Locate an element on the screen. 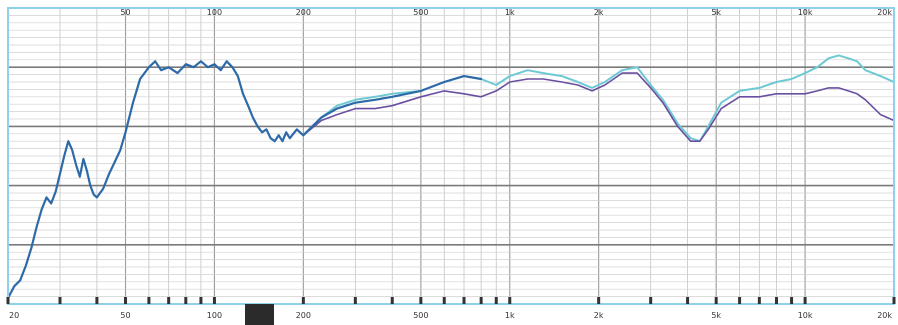 Image resolution: width=898 pixels, height=325 pixels. bottom-tick-label: 20k is located at coordinates (884, 315).